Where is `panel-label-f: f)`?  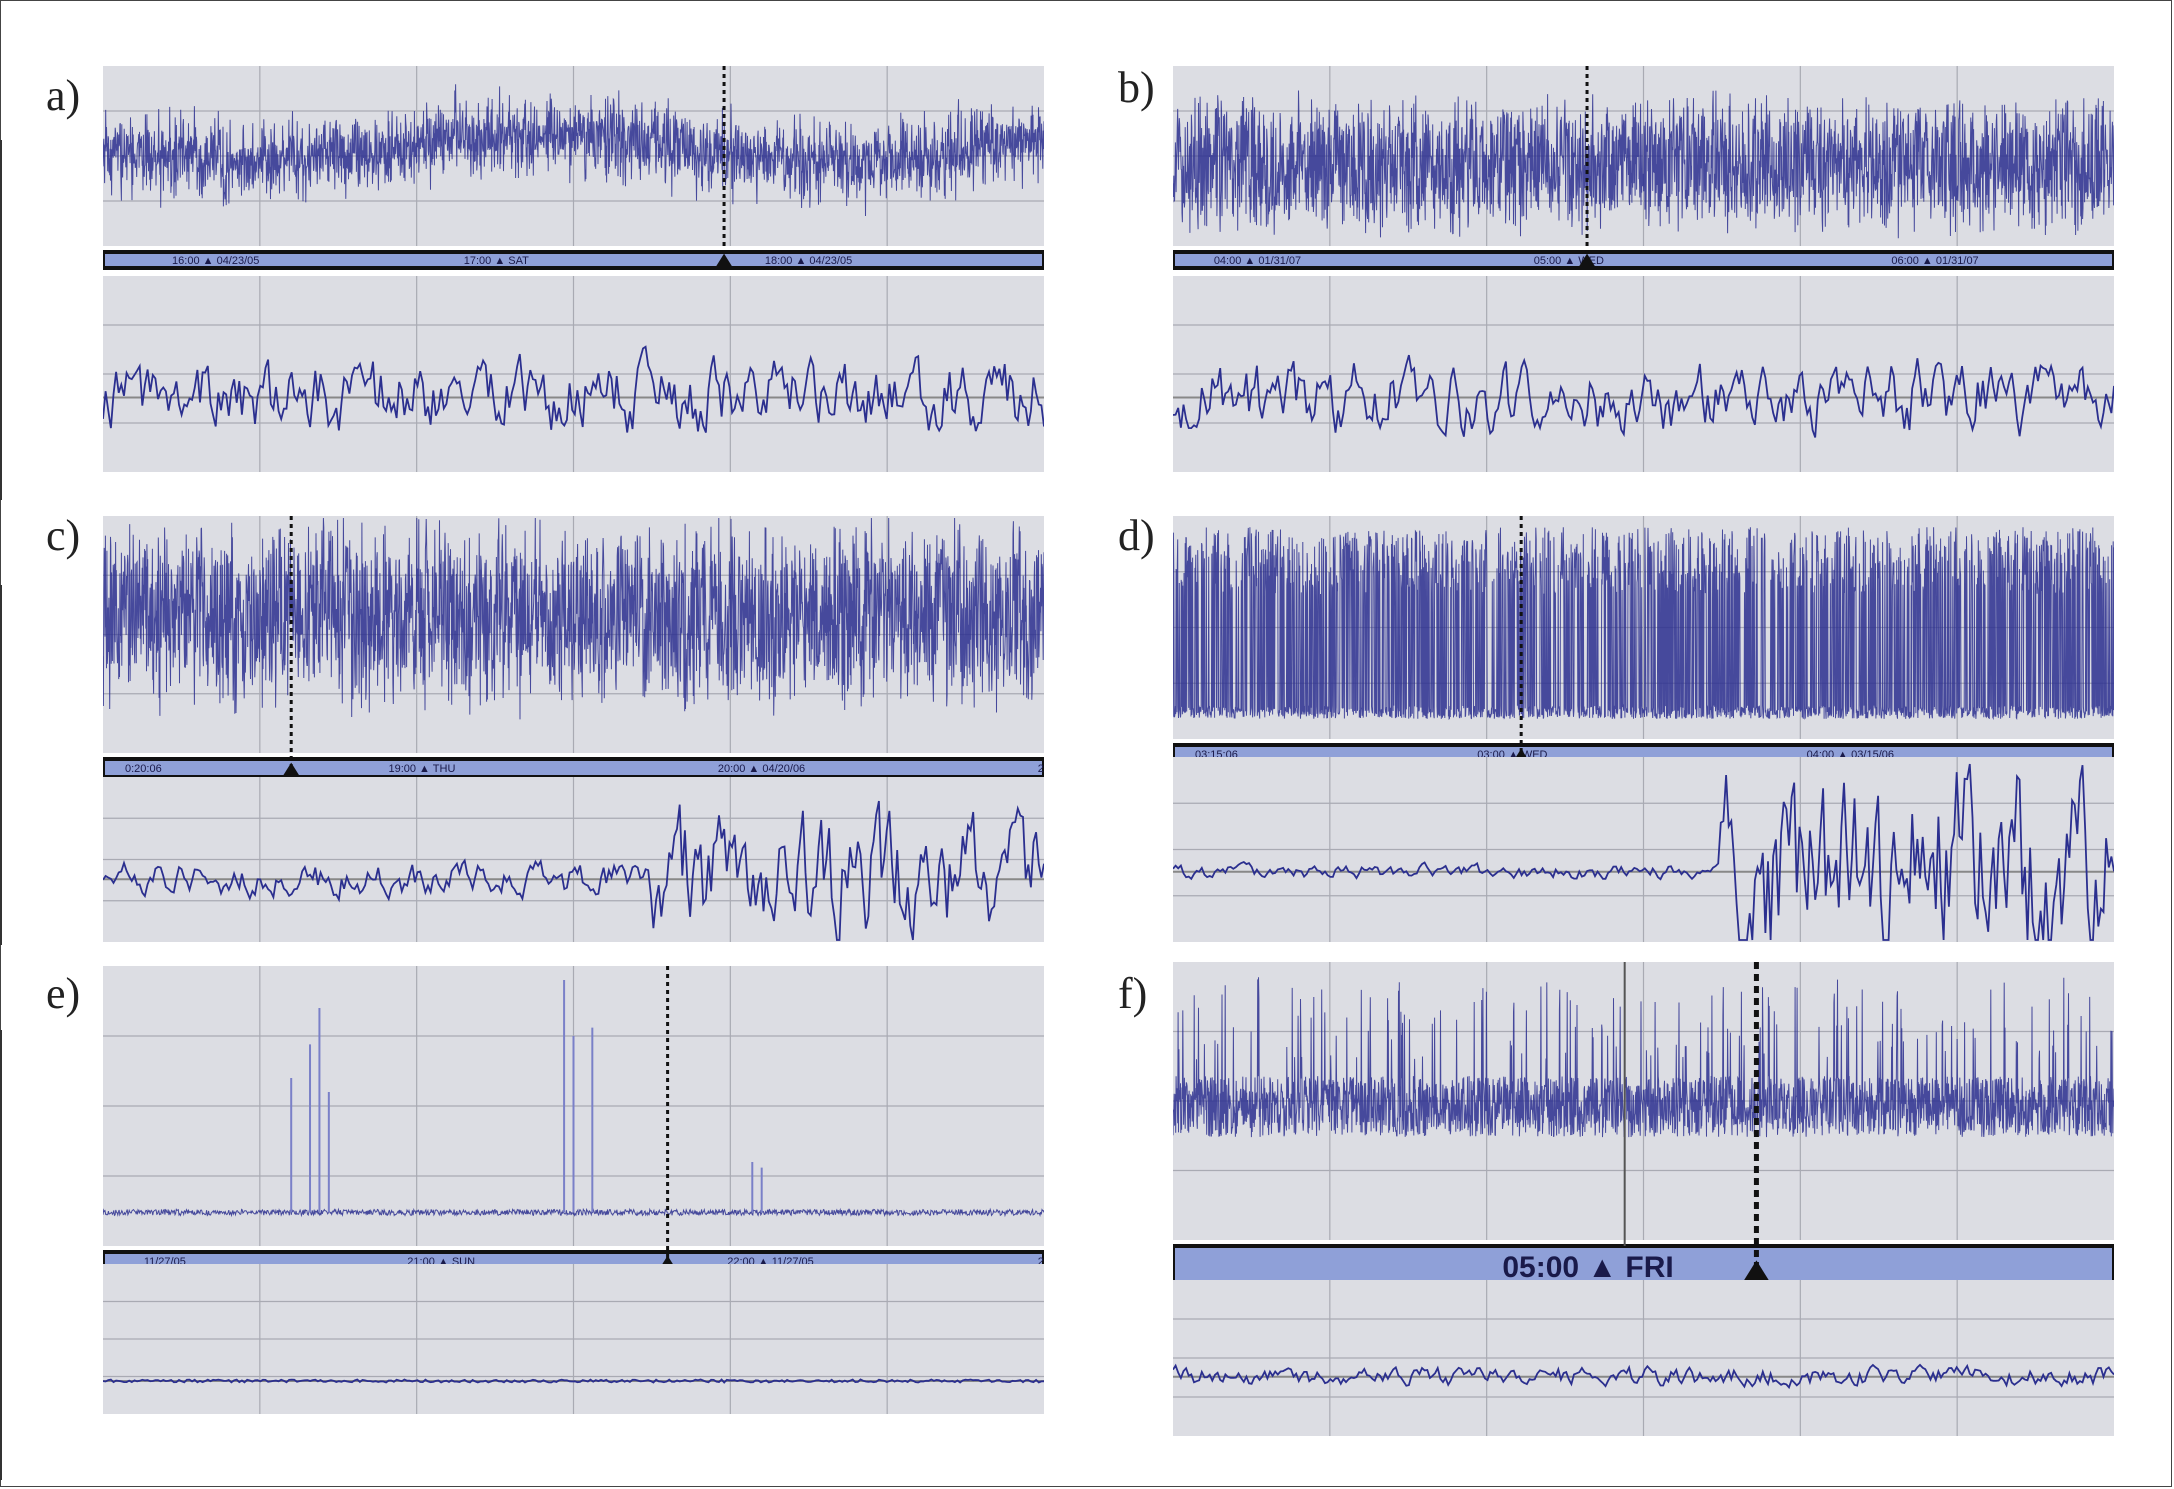 panel-label-f: f) is located at coordinates (1133, 993).